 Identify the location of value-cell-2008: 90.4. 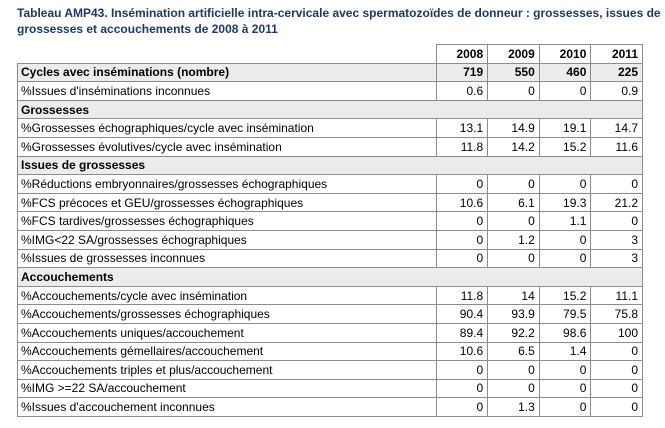
(462, 314).